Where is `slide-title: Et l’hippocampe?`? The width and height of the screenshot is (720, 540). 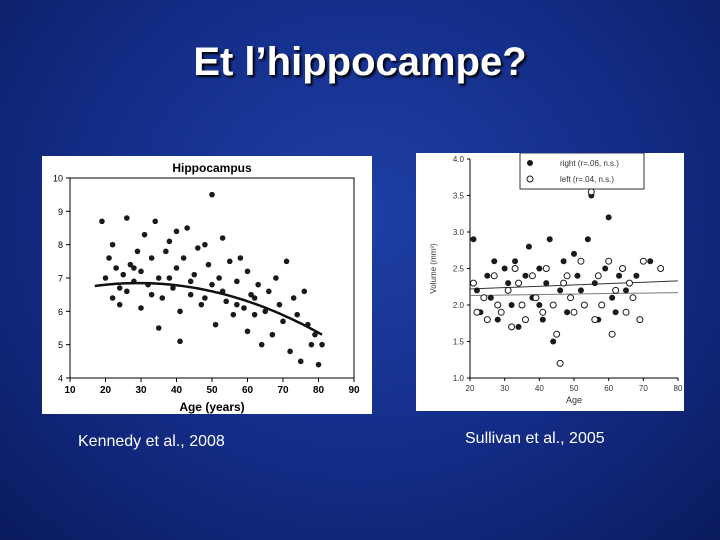
slide-title: Et l’hippocampe? is located at coordinates (360, 62).